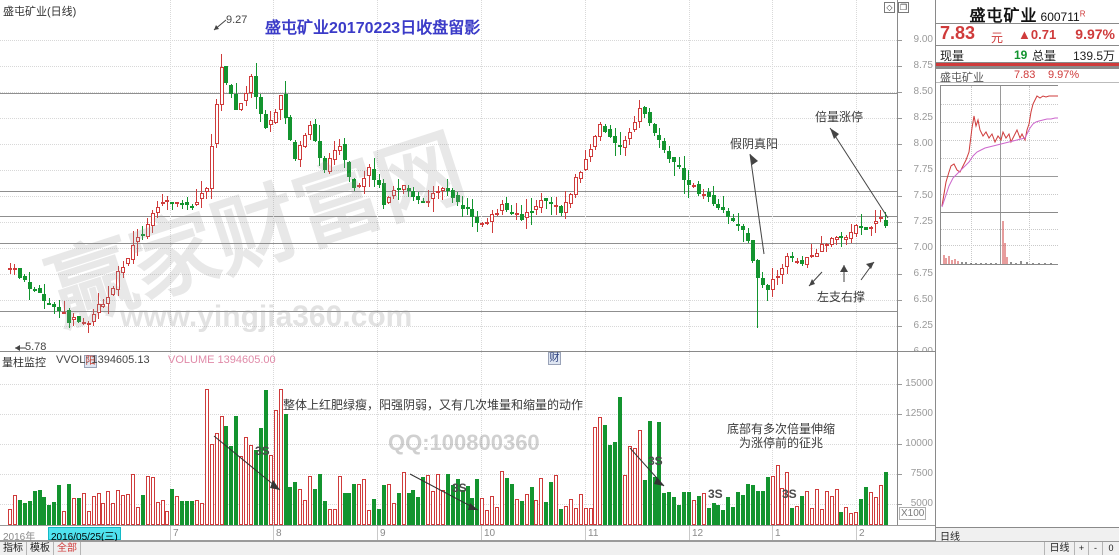 This screenshot has width=1119, height=555. Describe the element at coordinates (1111, 548) in the screenshot. I see `zero-button: 0` at that location.